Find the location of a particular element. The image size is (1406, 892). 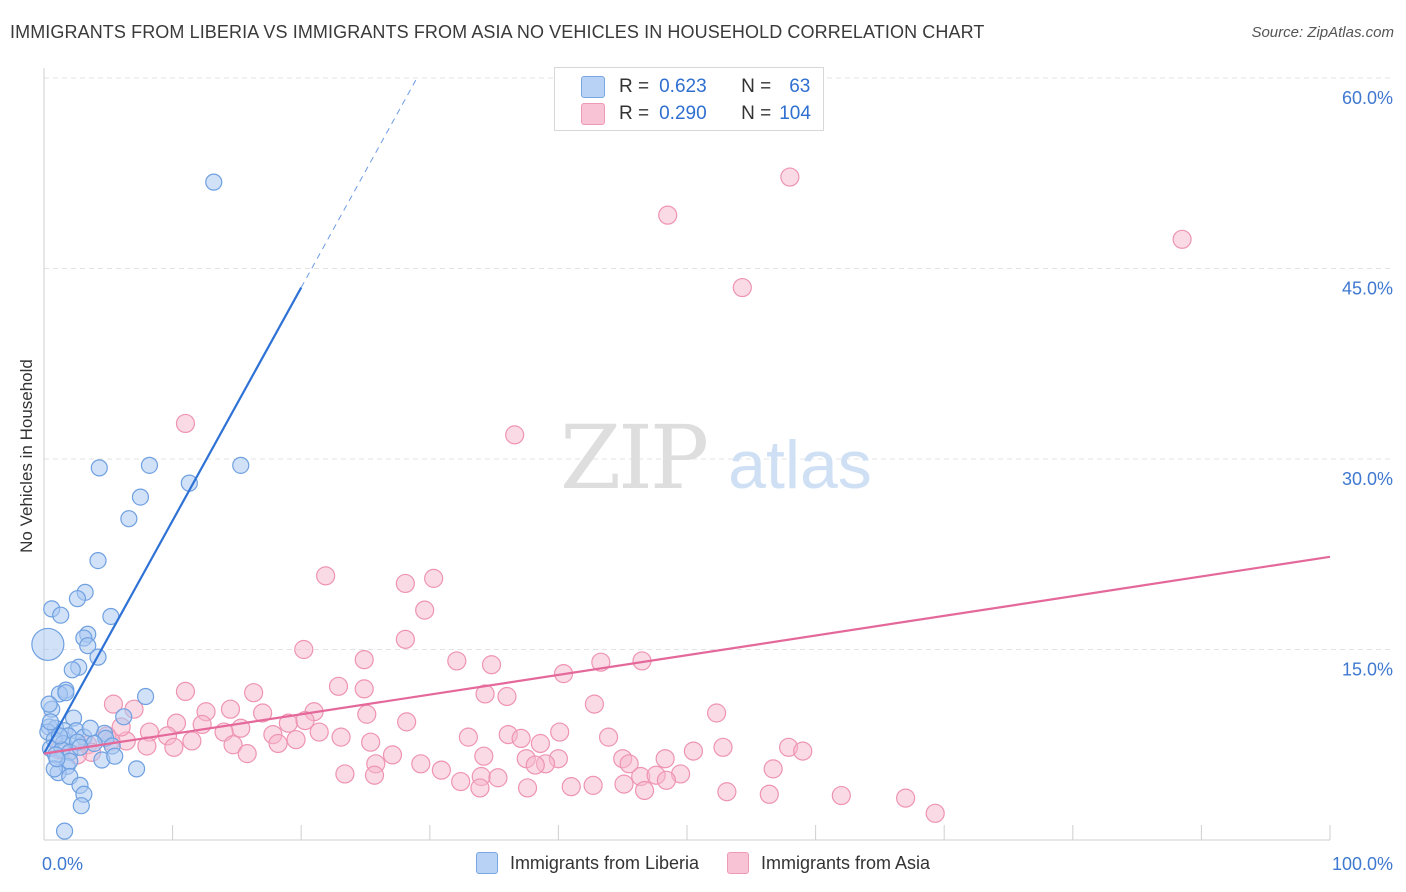

legend-r-value-liberia: 0.623 is located at coordinates (683, 86).